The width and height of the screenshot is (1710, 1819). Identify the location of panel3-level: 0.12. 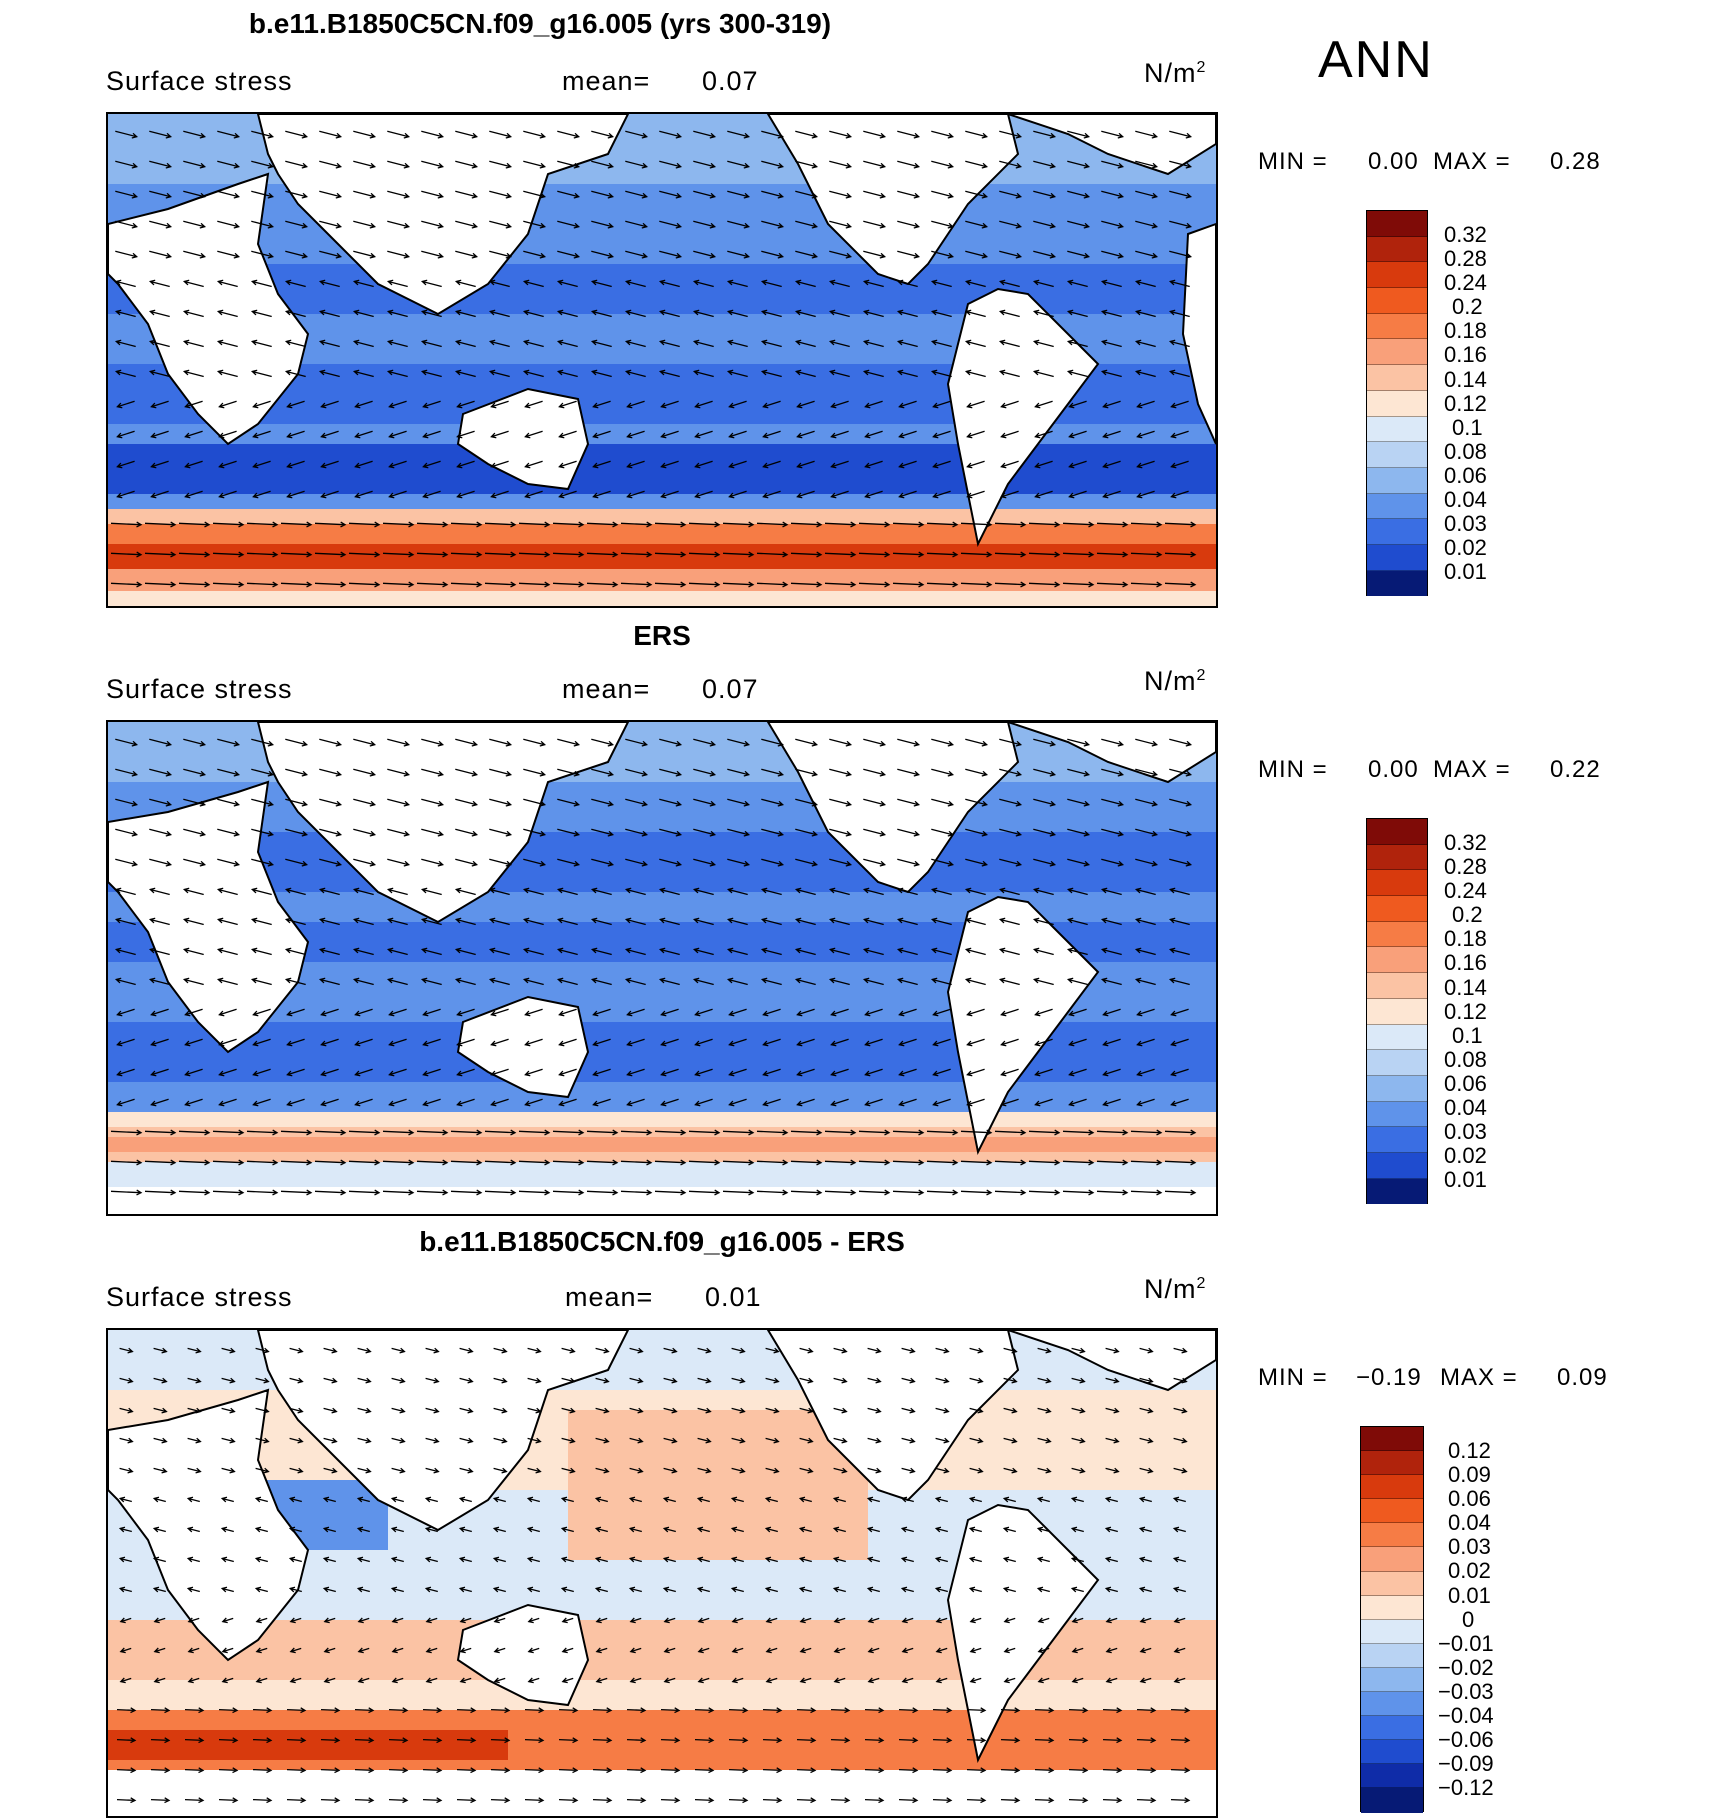
(1469, 1450).